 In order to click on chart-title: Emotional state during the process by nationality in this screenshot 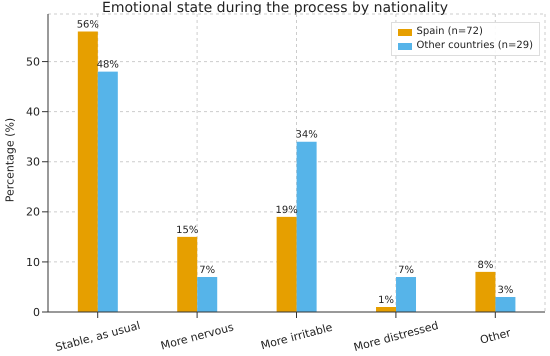, I will do `click(274, 8)`.